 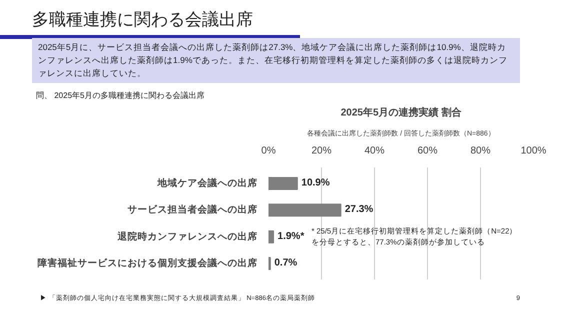 I want to click on data-label: 27.3%, so click(x=359, y=210).